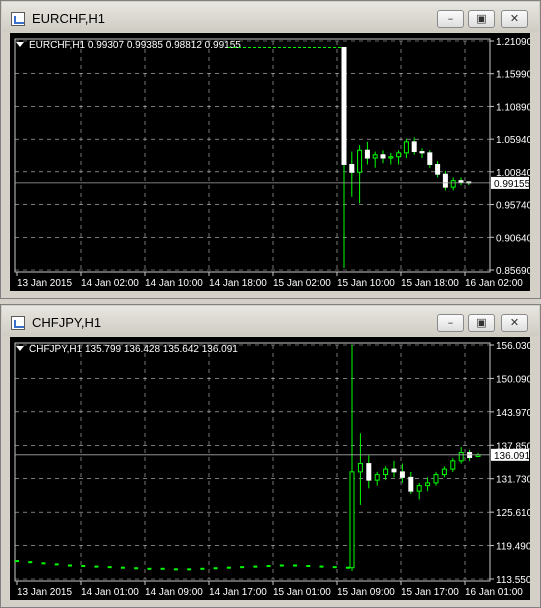 The height and width of the screenshot is (608, 541). I want to click on y-tick-label: 0.95740, so click(513, 206).